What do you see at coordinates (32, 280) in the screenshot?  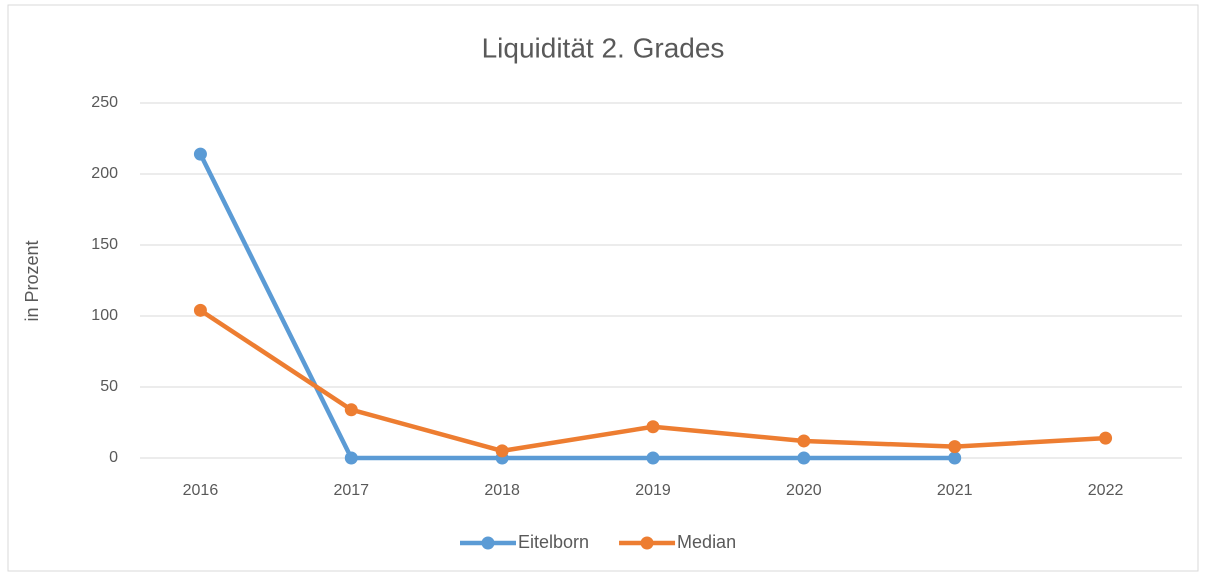 I see `y-axis-title: in Prozent` at bounding box center [32, 280].